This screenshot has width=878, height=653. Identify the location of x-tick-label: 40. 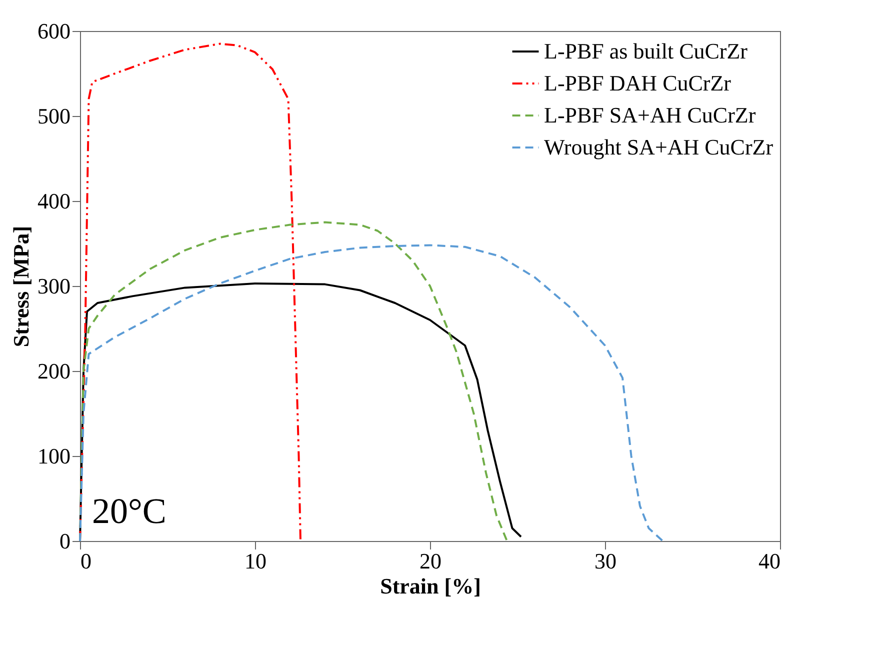
(769, 561).